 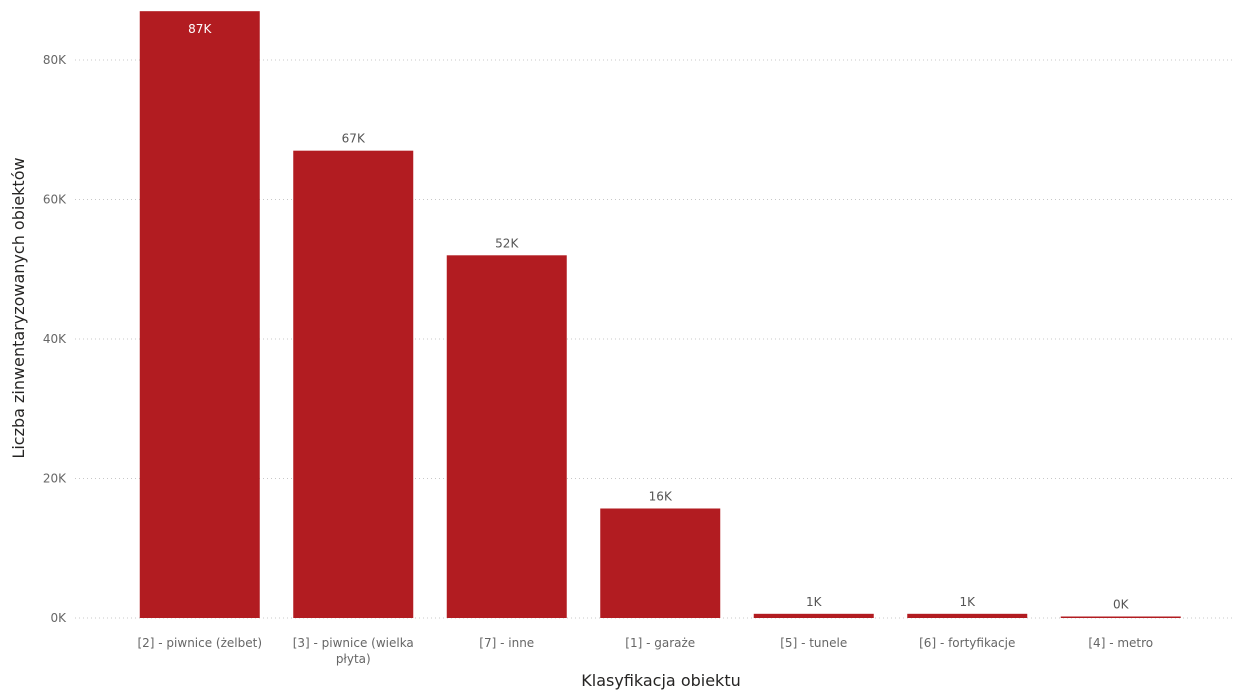 What do you see at coordinates (55, 60) in the screenshot?
I see `y-tick-label: 80K` at bounding box center [55, 60].